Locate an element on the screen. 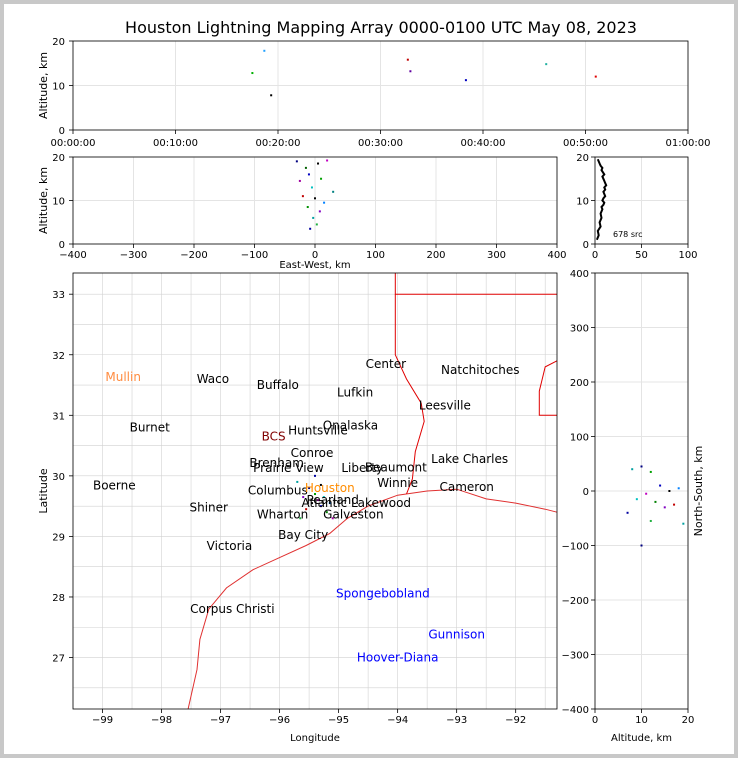 Image resolution: width=738 pixels, height=758 pixels. hist-ytick-label: 0 is located at coordinates (586, 245).